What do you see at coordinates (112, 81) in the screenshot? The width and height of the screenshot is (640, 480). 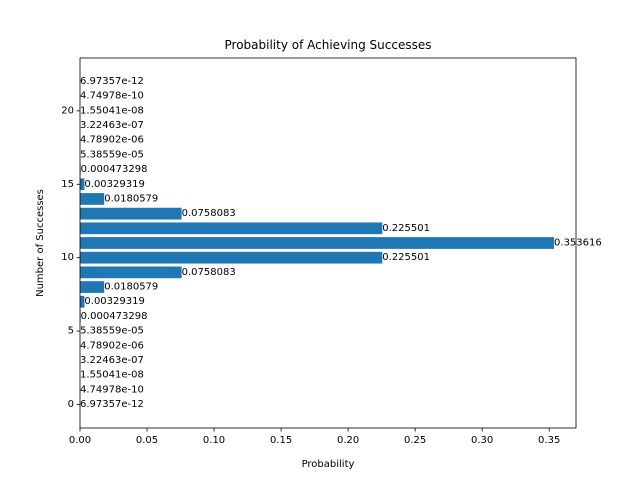 I see `bar-label-22: 6.97357e-12` at bounding box center [112, 81].